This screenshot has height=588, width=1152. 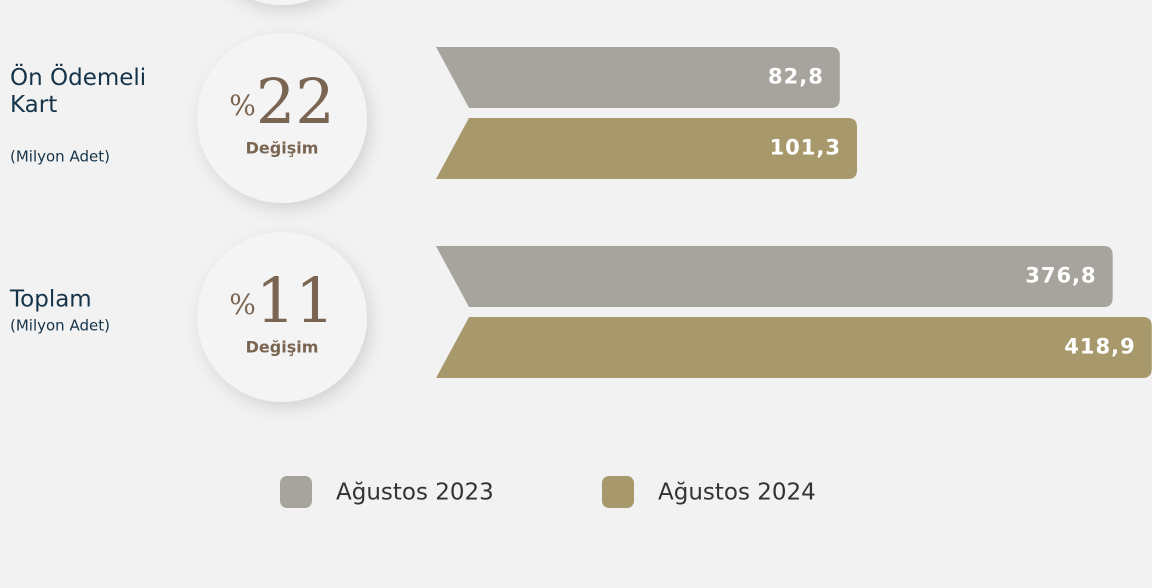 What do you see at coordinates (50, 300) in the screenshot?
I see `category-label: Toplam` at bounding box center [50, 300].